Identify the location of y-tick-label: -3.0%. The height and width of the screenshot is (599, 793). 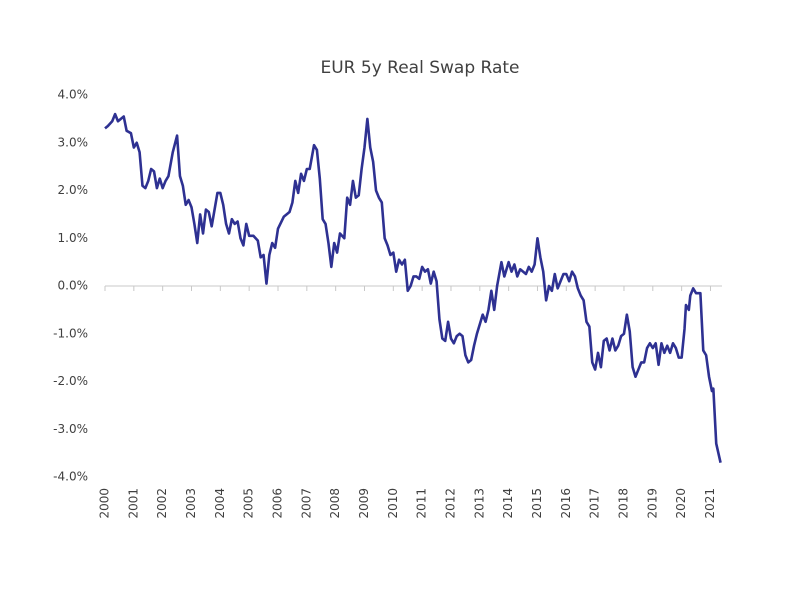
(70, 429).